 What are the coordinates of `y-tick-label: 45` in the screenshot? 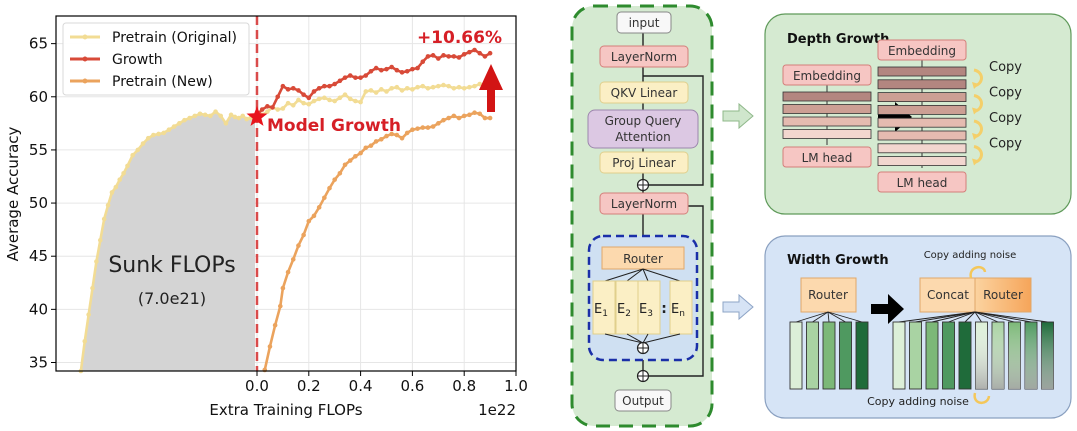 It's located at (38, 256).